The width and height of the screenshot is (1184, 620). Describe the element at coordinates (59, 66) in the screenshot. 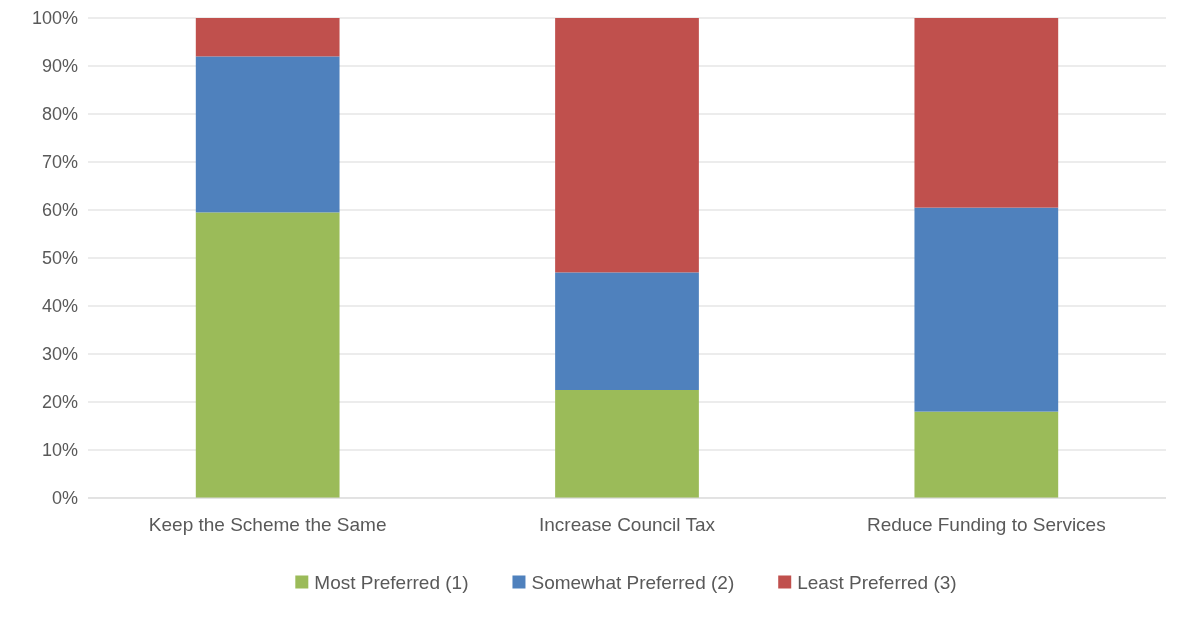

I see `y-tick-label: 90%` at that location.